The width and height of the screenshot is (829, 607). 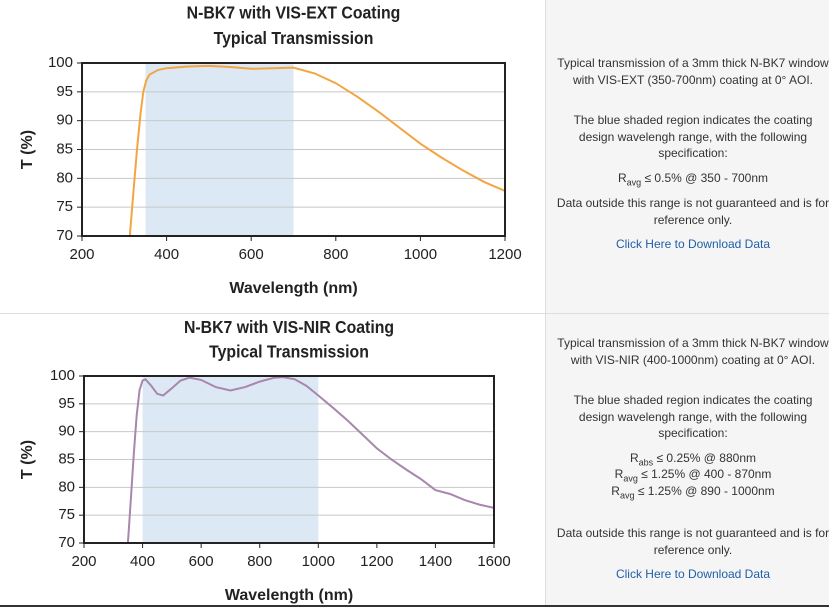 I want to click on spec: Rabs ≤ 0.25% @ 880nm, so click(x=692, y=460).